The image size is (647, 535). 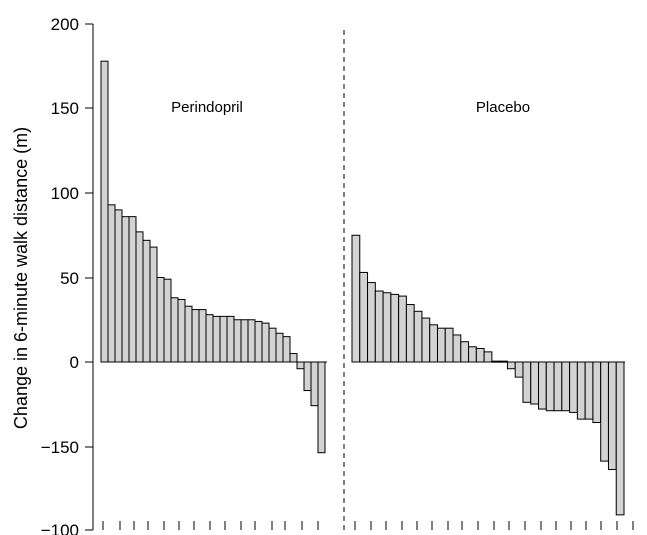 I want to click on y-tick-label: 0, so click(x=74, y=362).